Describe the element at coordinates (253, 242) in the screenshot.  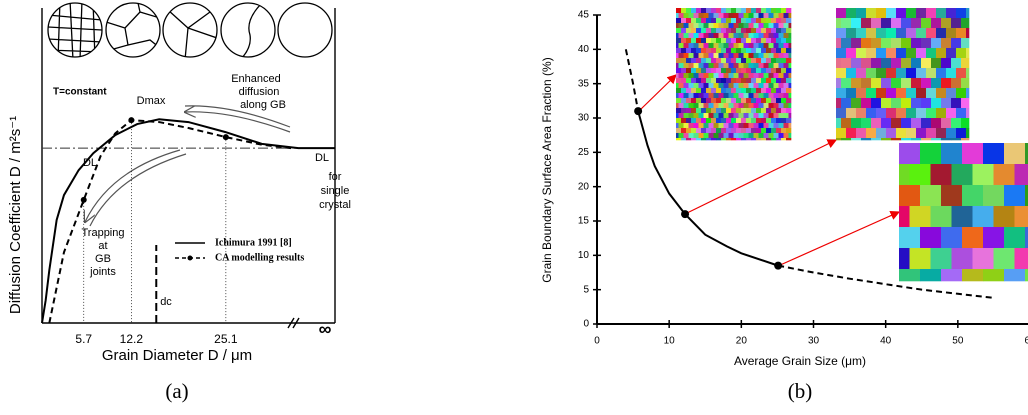
I see `legend-label: Ichimura 1991 [8]` at that location.